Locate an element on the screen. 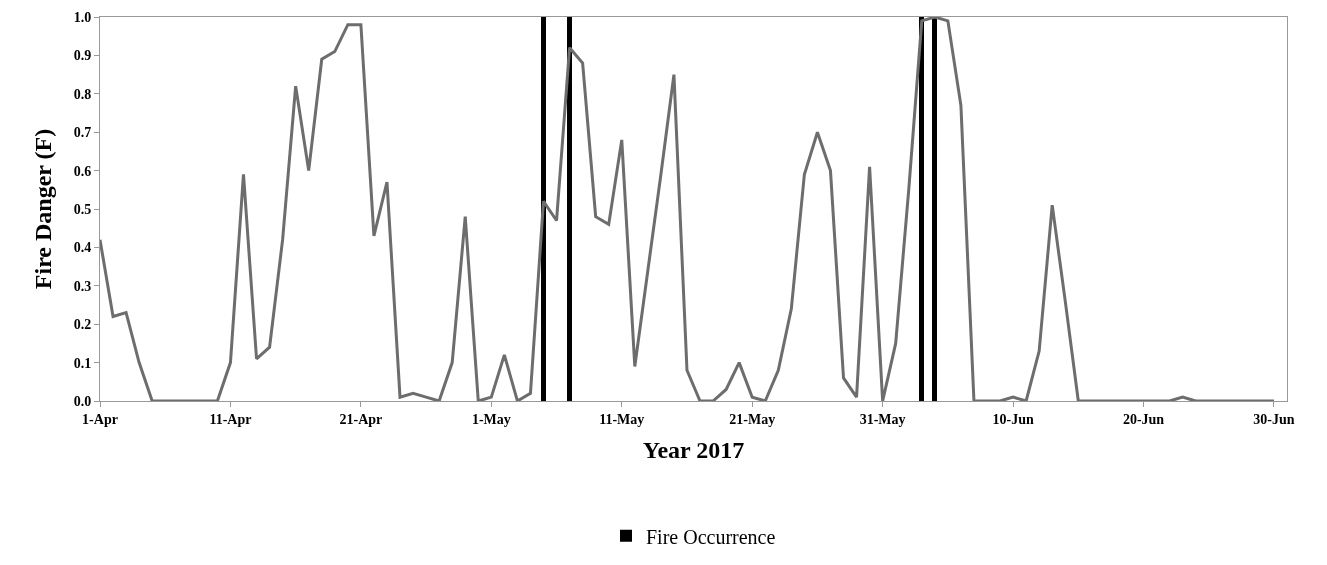  y-tick-label: 0.0 is located at coordinates (82, 401).